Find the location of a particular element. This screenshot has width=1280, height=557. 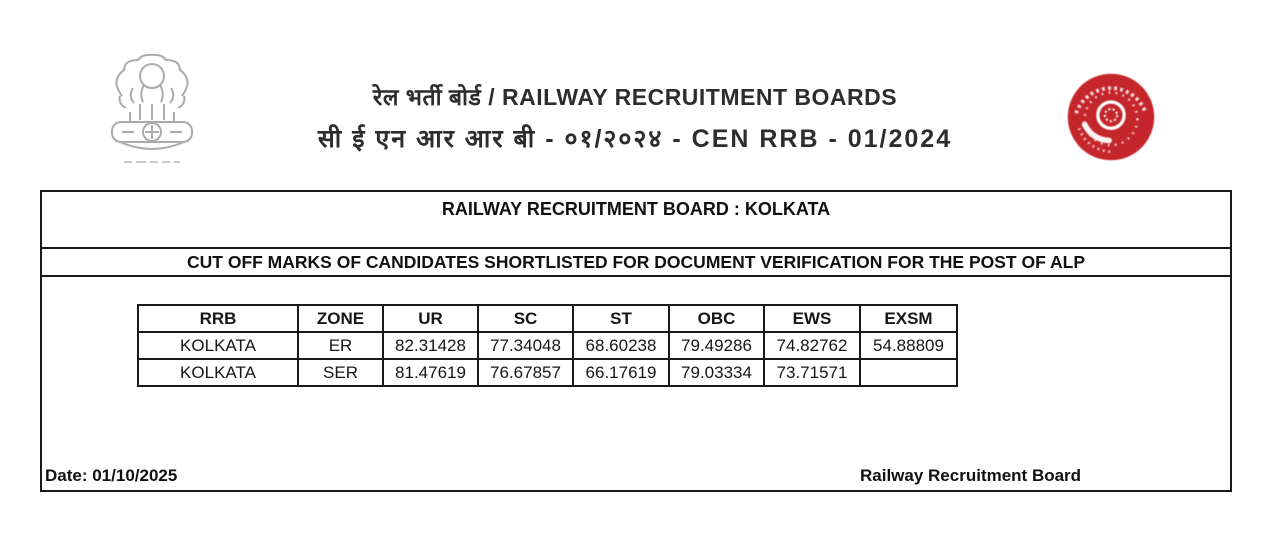

cell-obc: 79.49286 is located at coordinates (716, 345).